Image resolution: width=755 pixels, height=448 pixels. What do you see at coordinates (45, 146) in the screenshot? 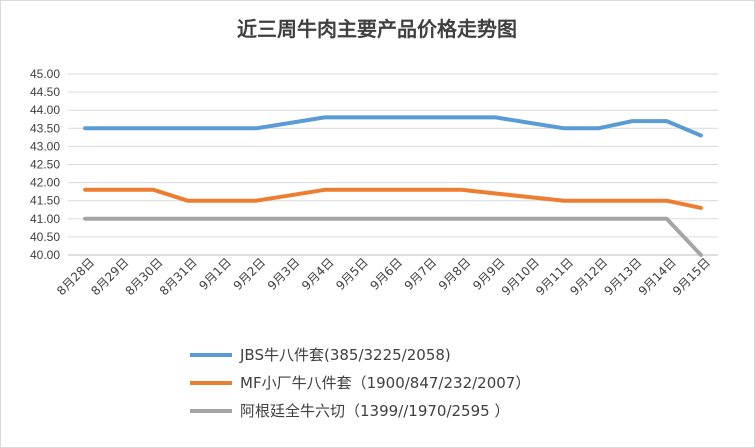
I see `y-tick-label: 43.00` at bounding box center [45, 146].